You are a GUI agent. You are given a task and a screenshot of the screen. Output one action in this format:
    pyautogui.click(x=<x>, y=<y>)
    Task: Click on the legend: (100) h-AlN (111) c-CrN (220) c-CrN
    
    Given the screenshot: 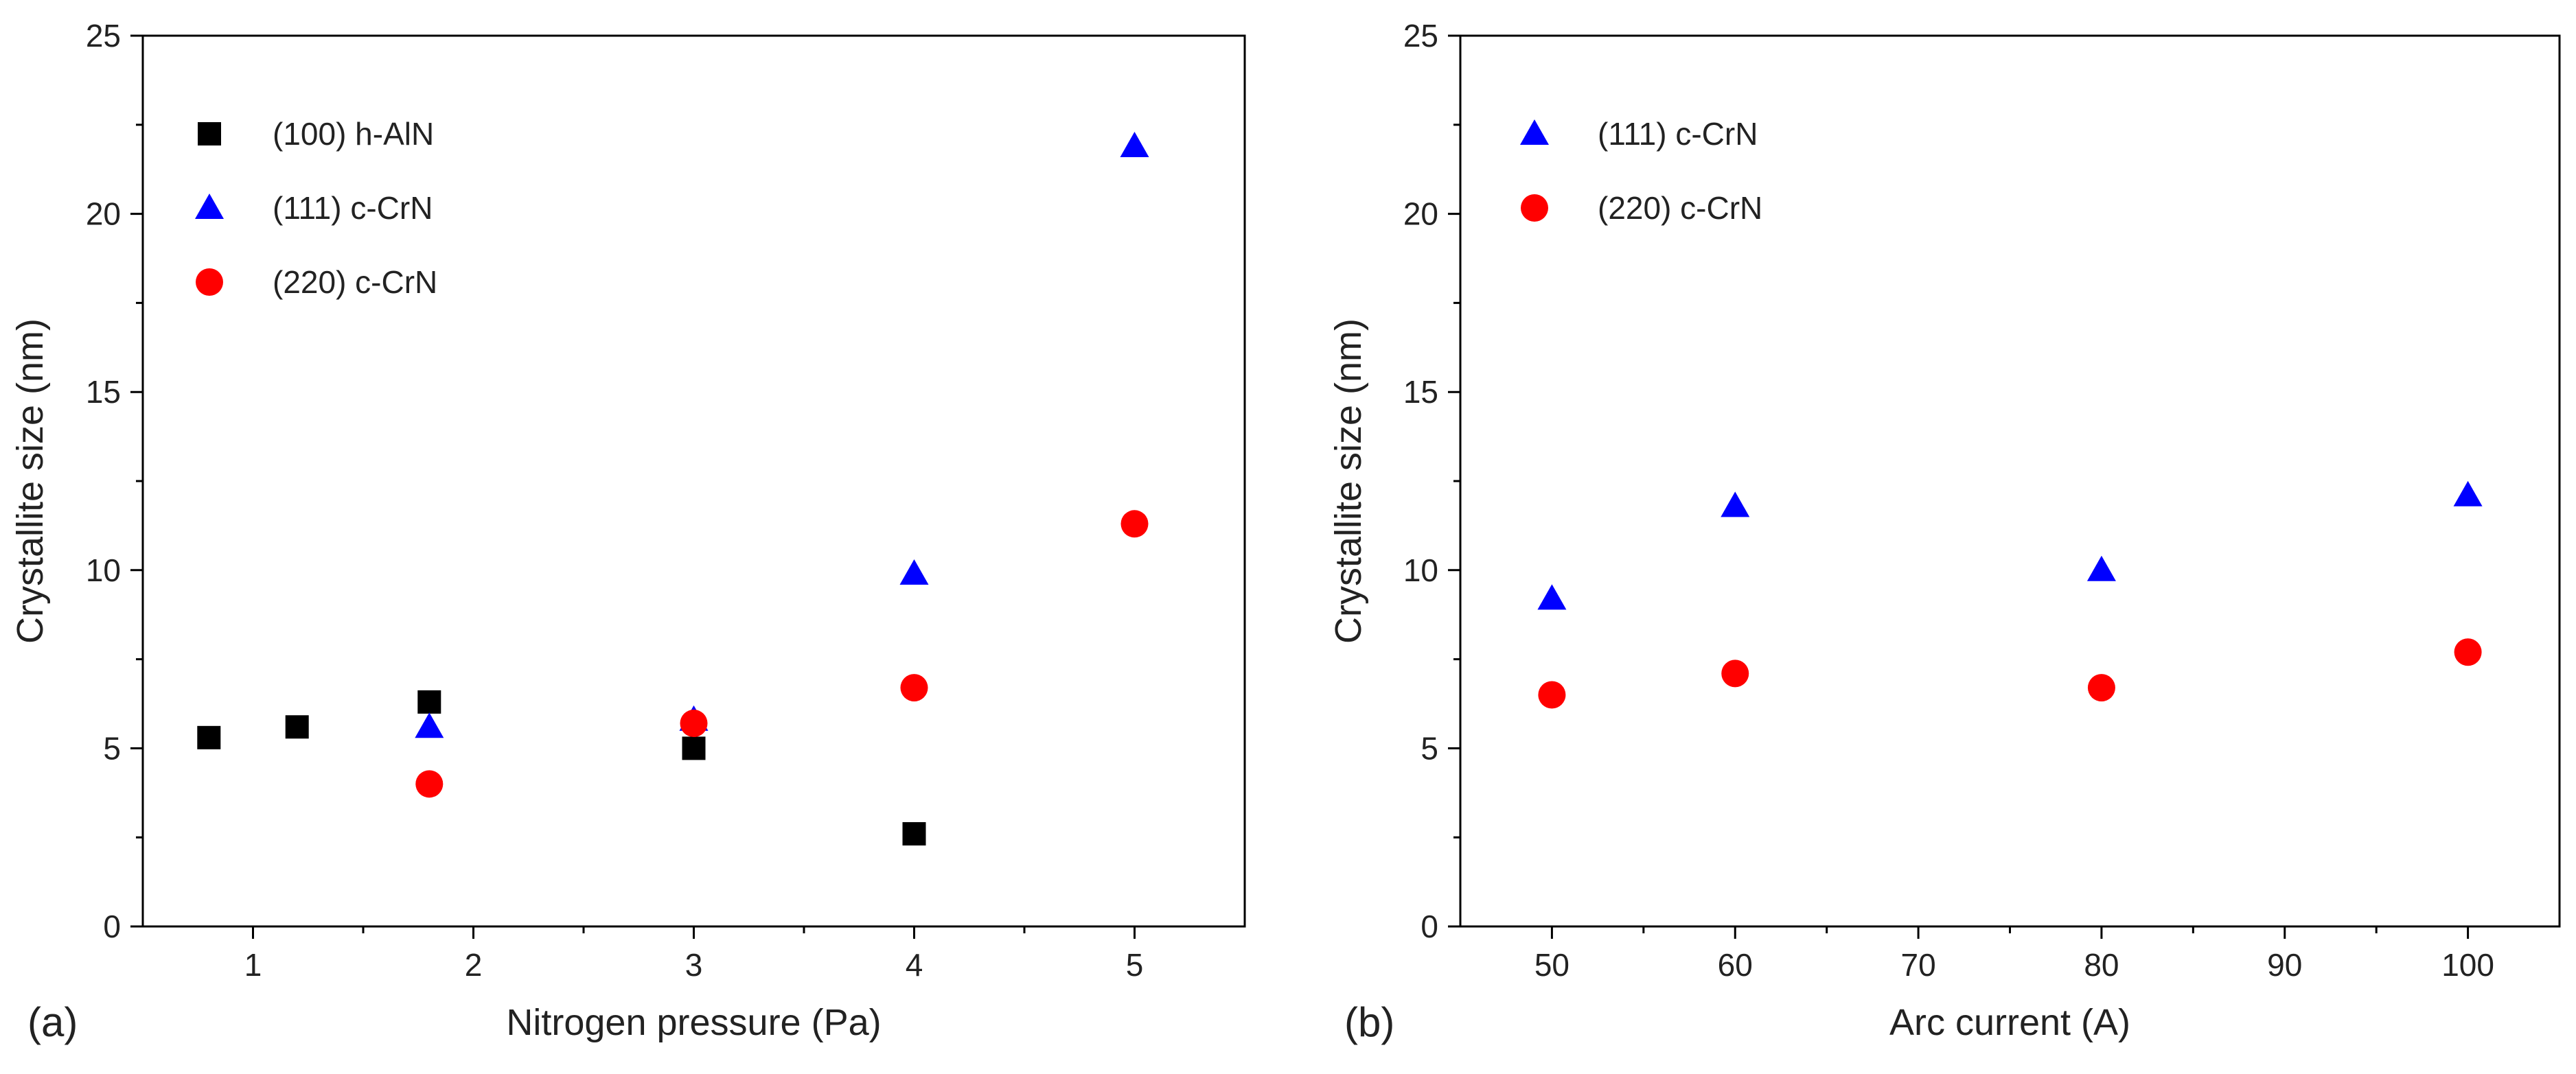 What is the action you would take?
    pyautogui.click(x=316, y=208)
    